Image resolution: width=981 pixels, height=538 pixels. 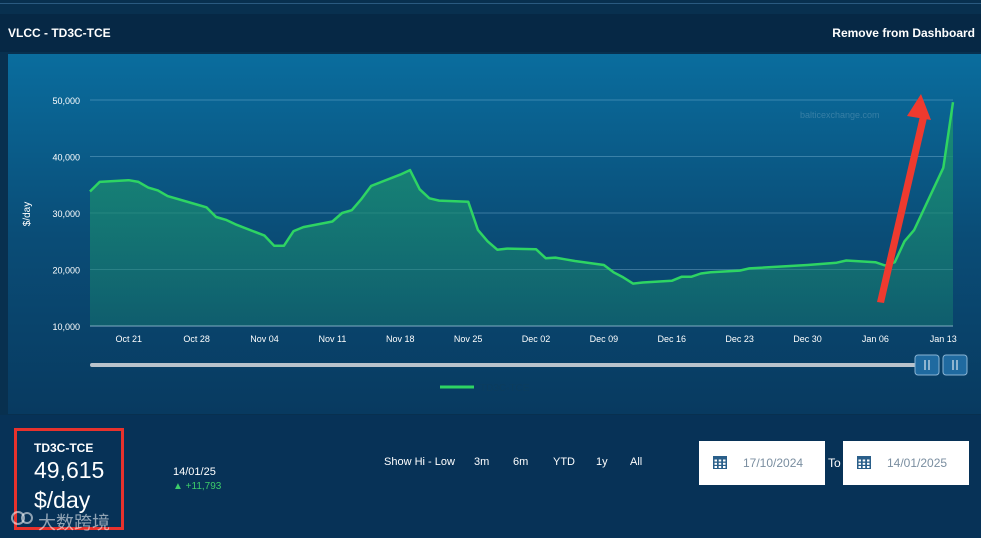 I want to click on range-3m-button: 3m, so click(x=482, y=462).